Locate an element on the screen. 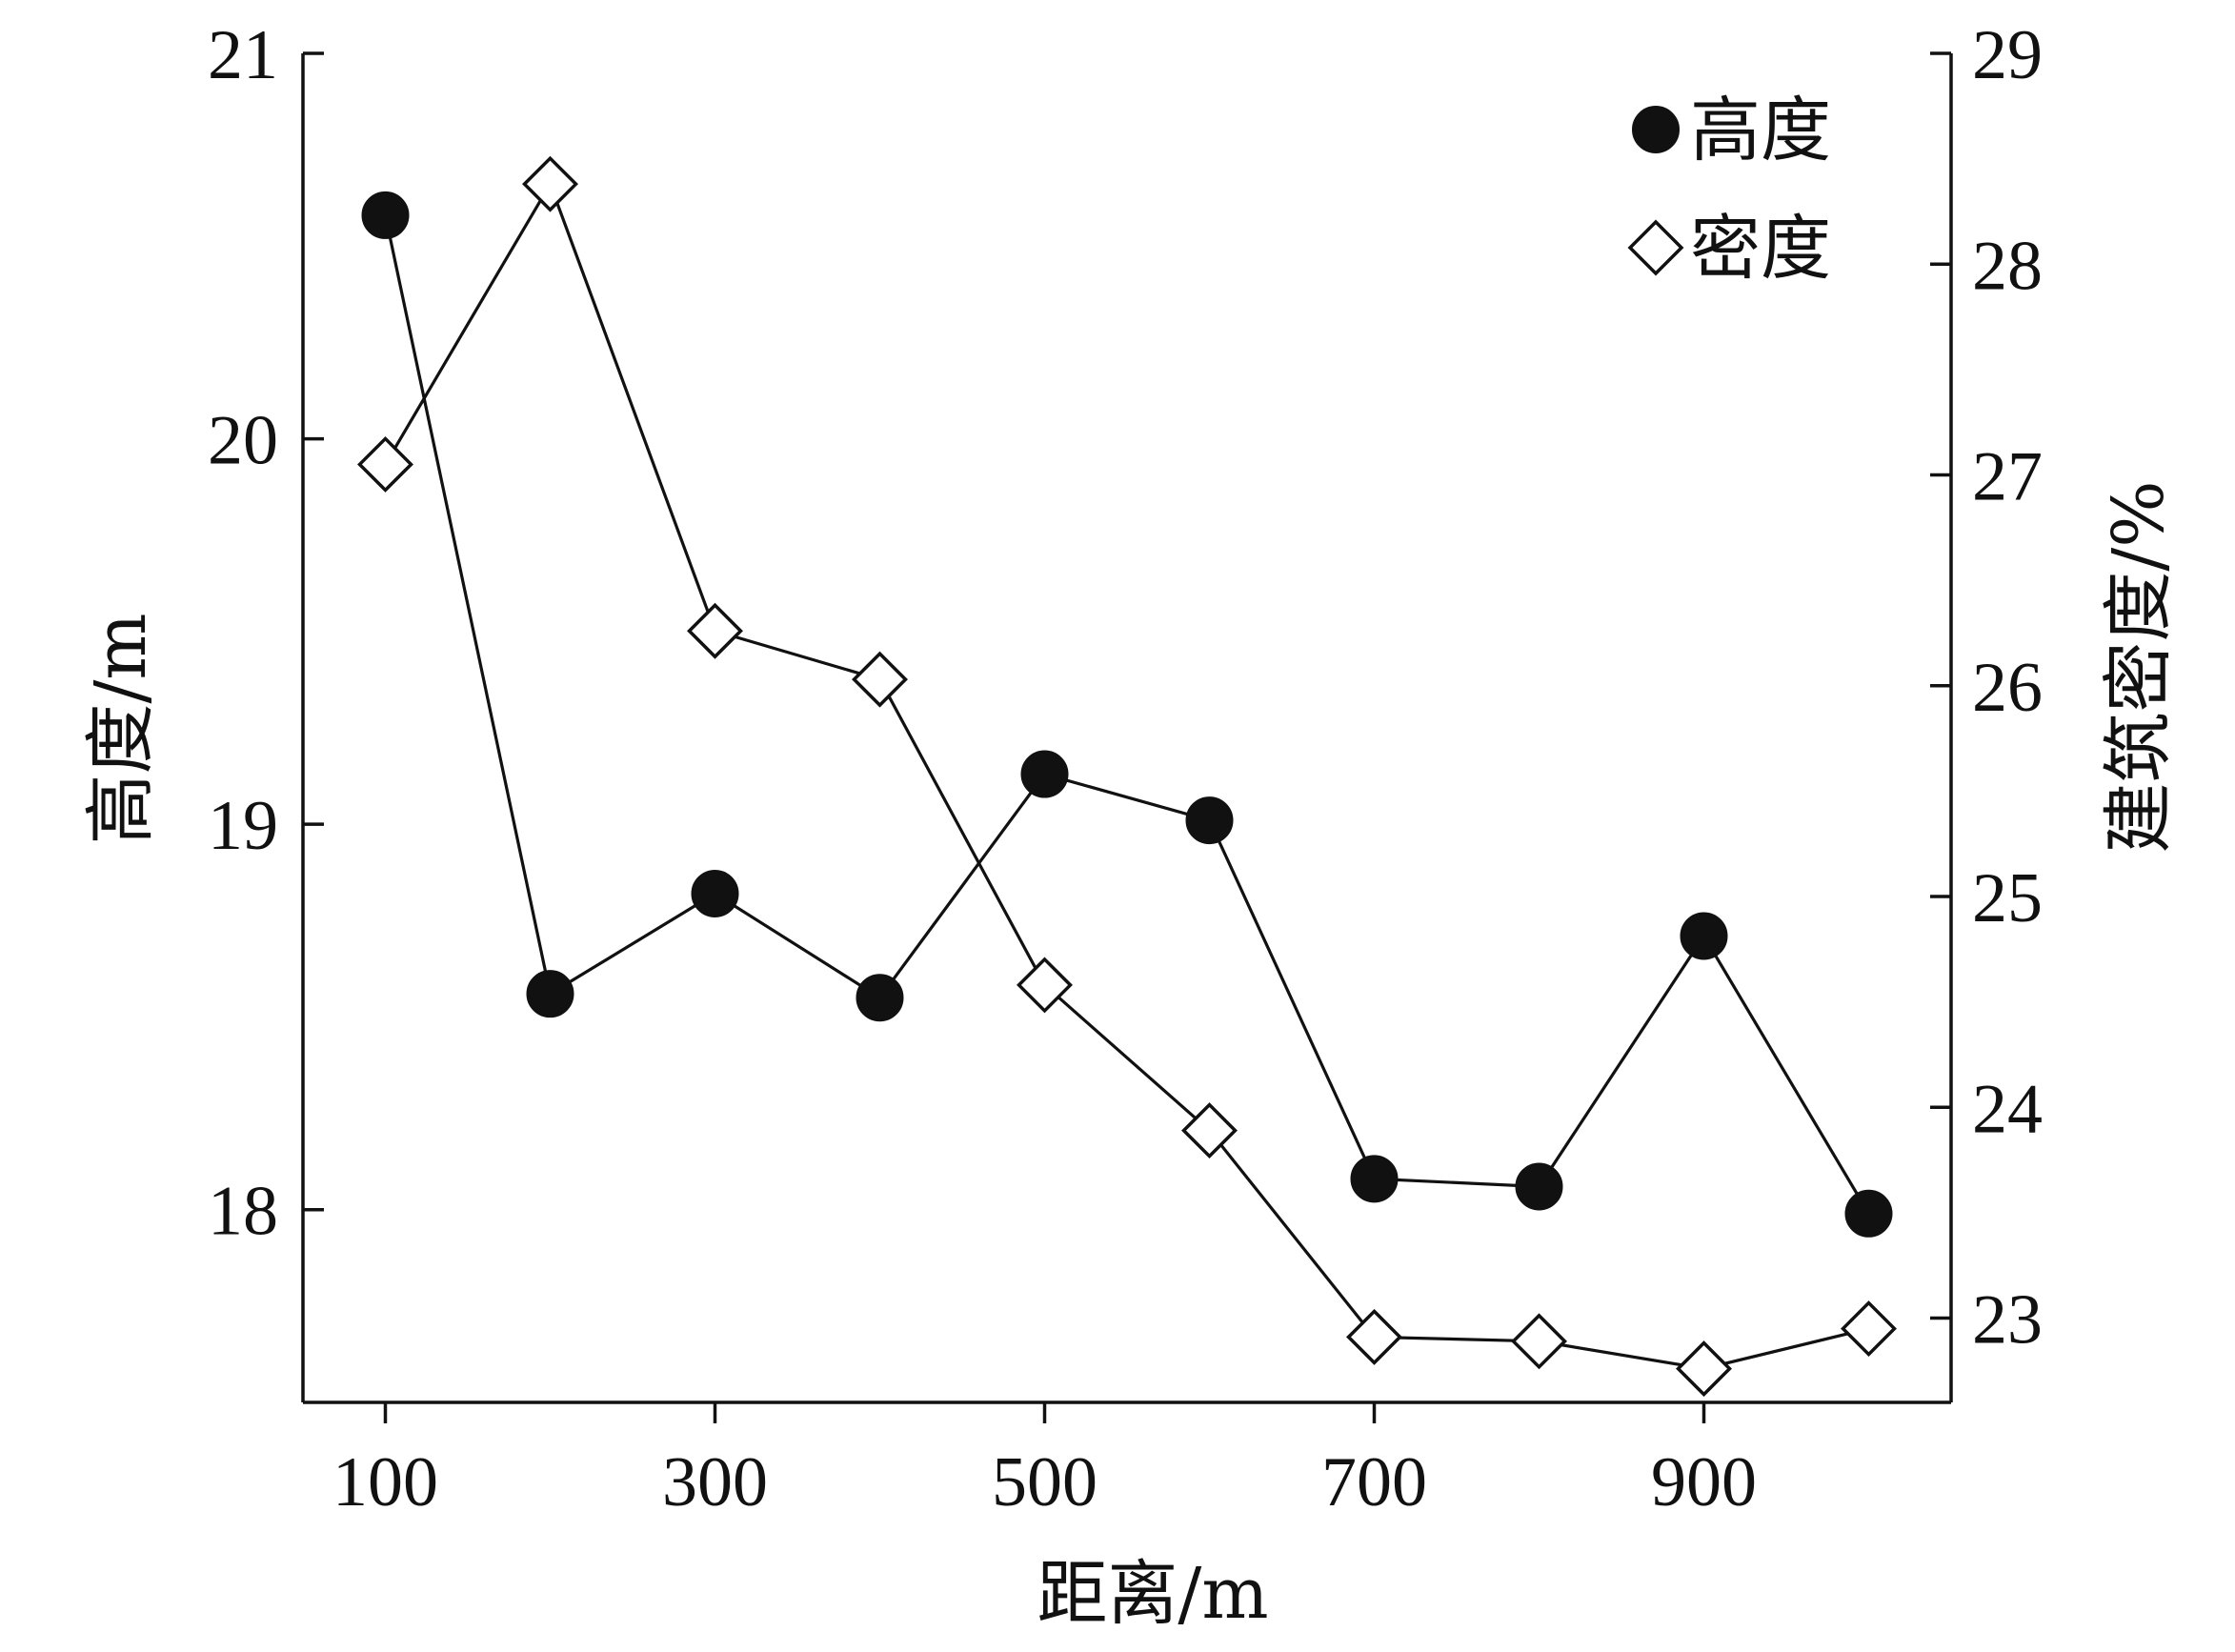 Image resolution: width=2235 pixels, height=1652 pixels. right-y-tick-label: 25 is located at coordinates (2007, 898).